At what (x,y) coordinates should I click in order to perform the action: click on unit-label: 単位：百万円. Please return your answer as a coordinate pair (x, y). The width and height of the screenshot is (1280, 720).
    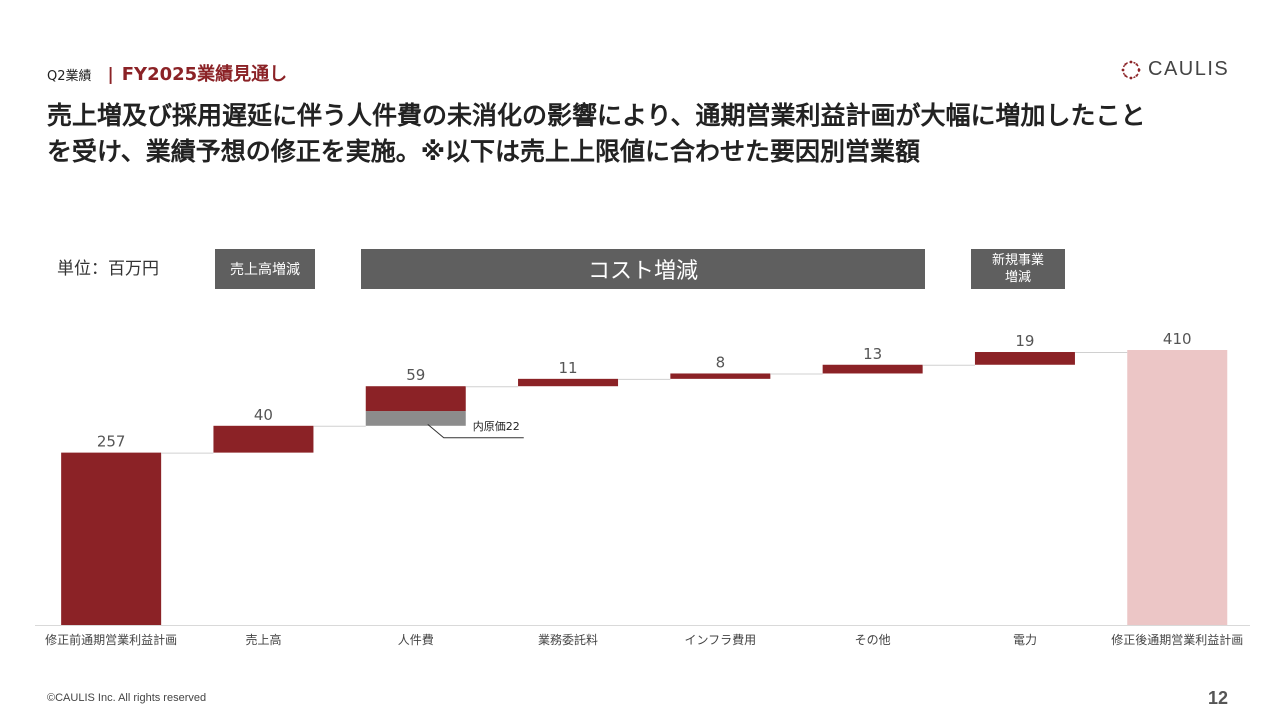
    Looking at the image, I should click on (108, 269).